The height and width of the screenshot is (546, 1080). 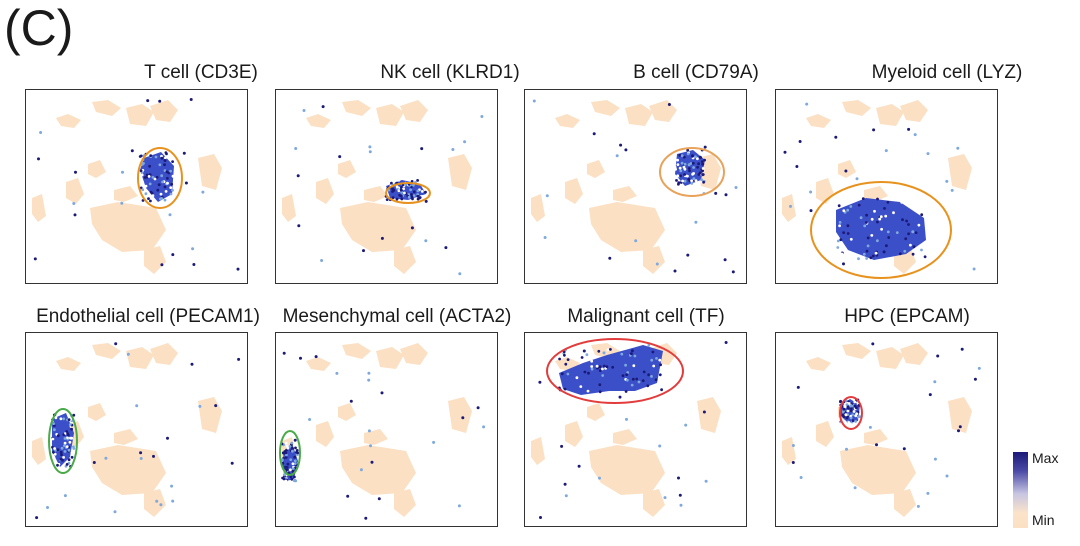 I want to click on legend-max-label: Max, so click(x=1045, y=458).